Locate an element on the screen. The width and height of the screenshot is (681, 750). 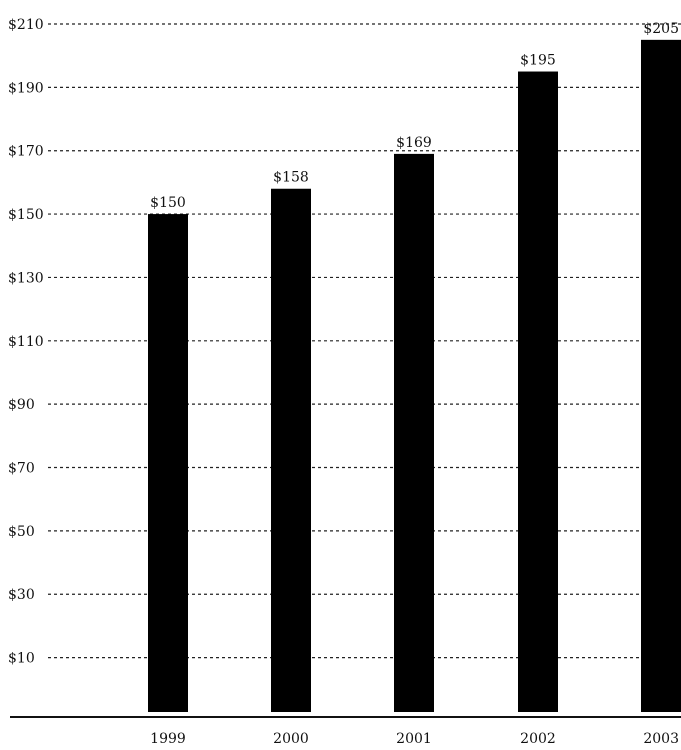
bar-2000 is located at coordinates (291, 450).